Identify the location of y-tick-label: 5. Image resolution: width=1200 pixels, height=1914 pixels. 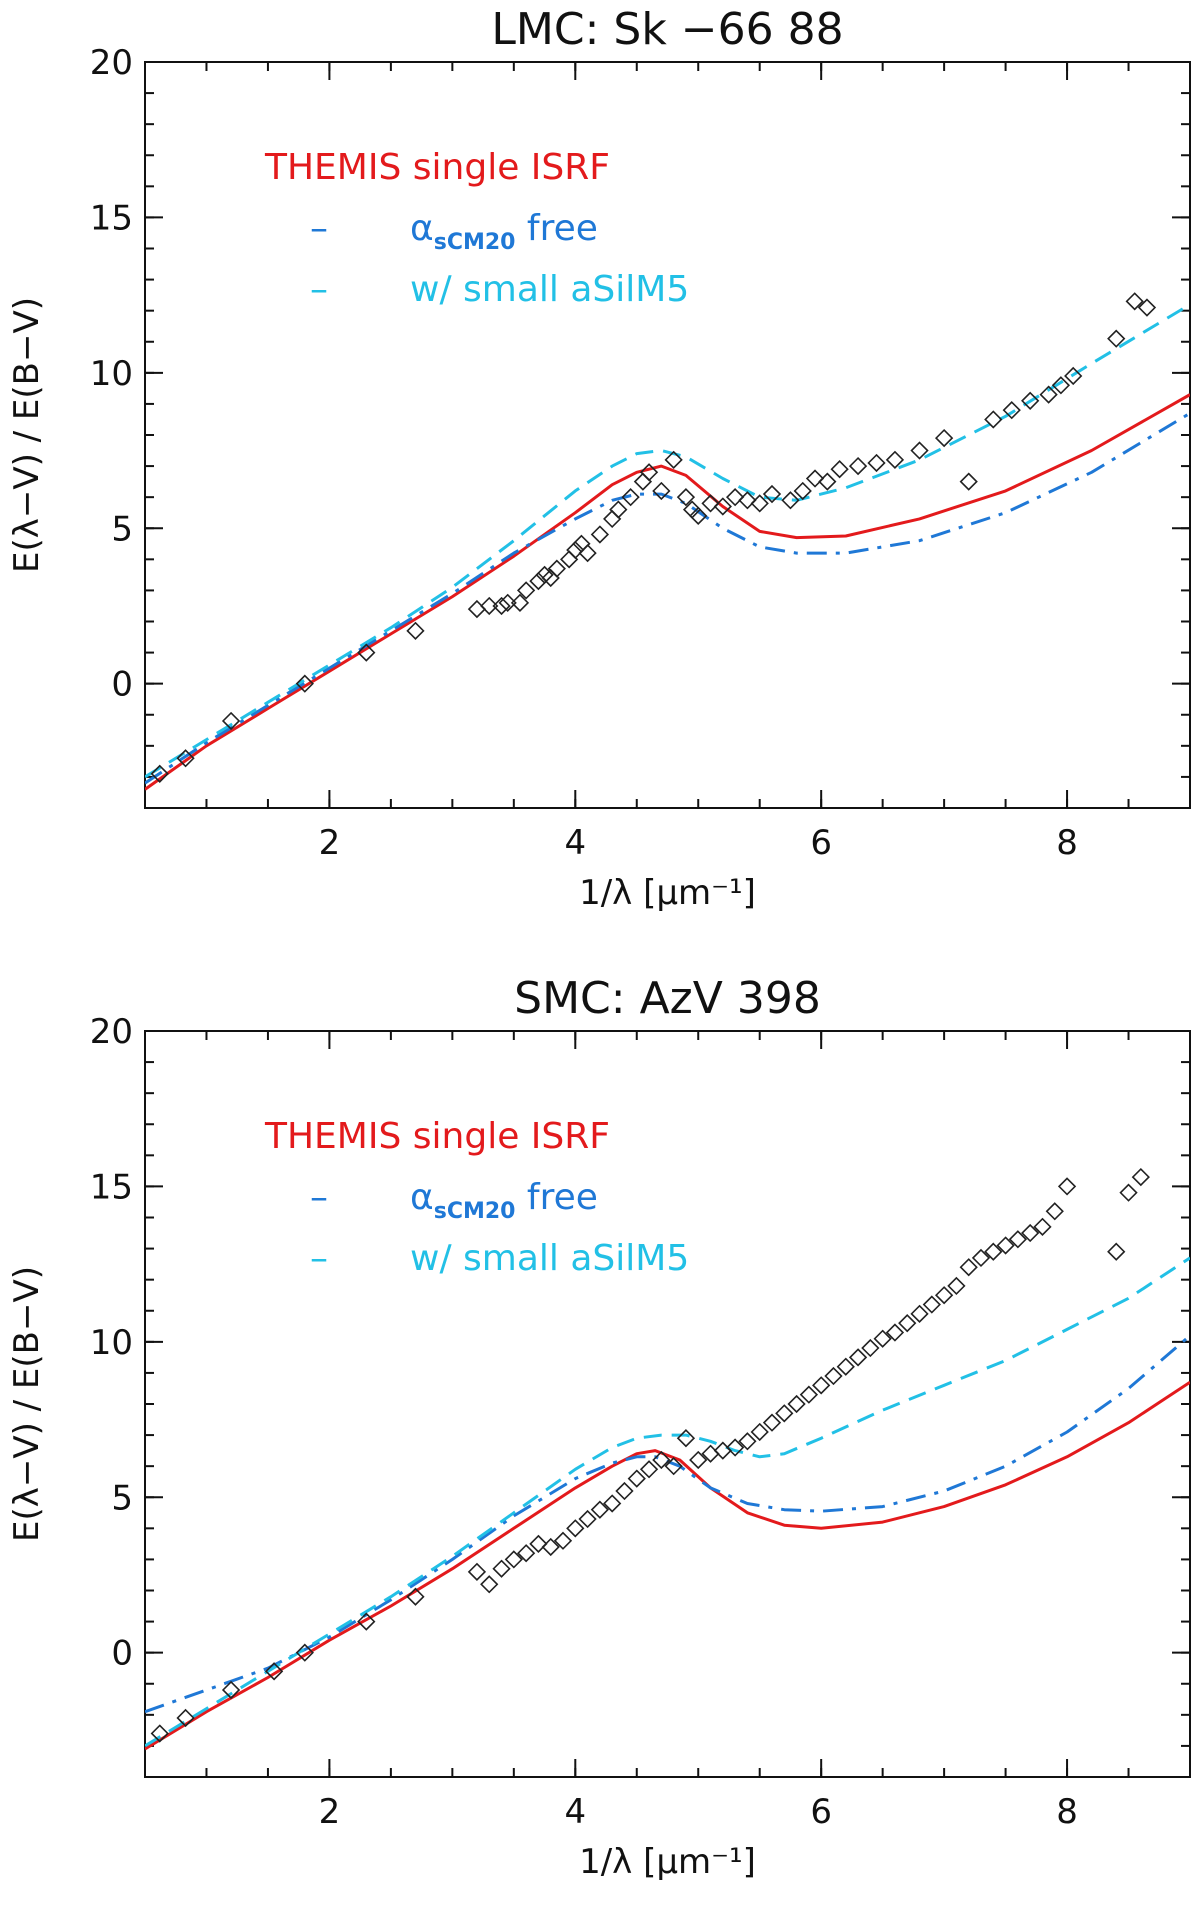
(122, 1498).